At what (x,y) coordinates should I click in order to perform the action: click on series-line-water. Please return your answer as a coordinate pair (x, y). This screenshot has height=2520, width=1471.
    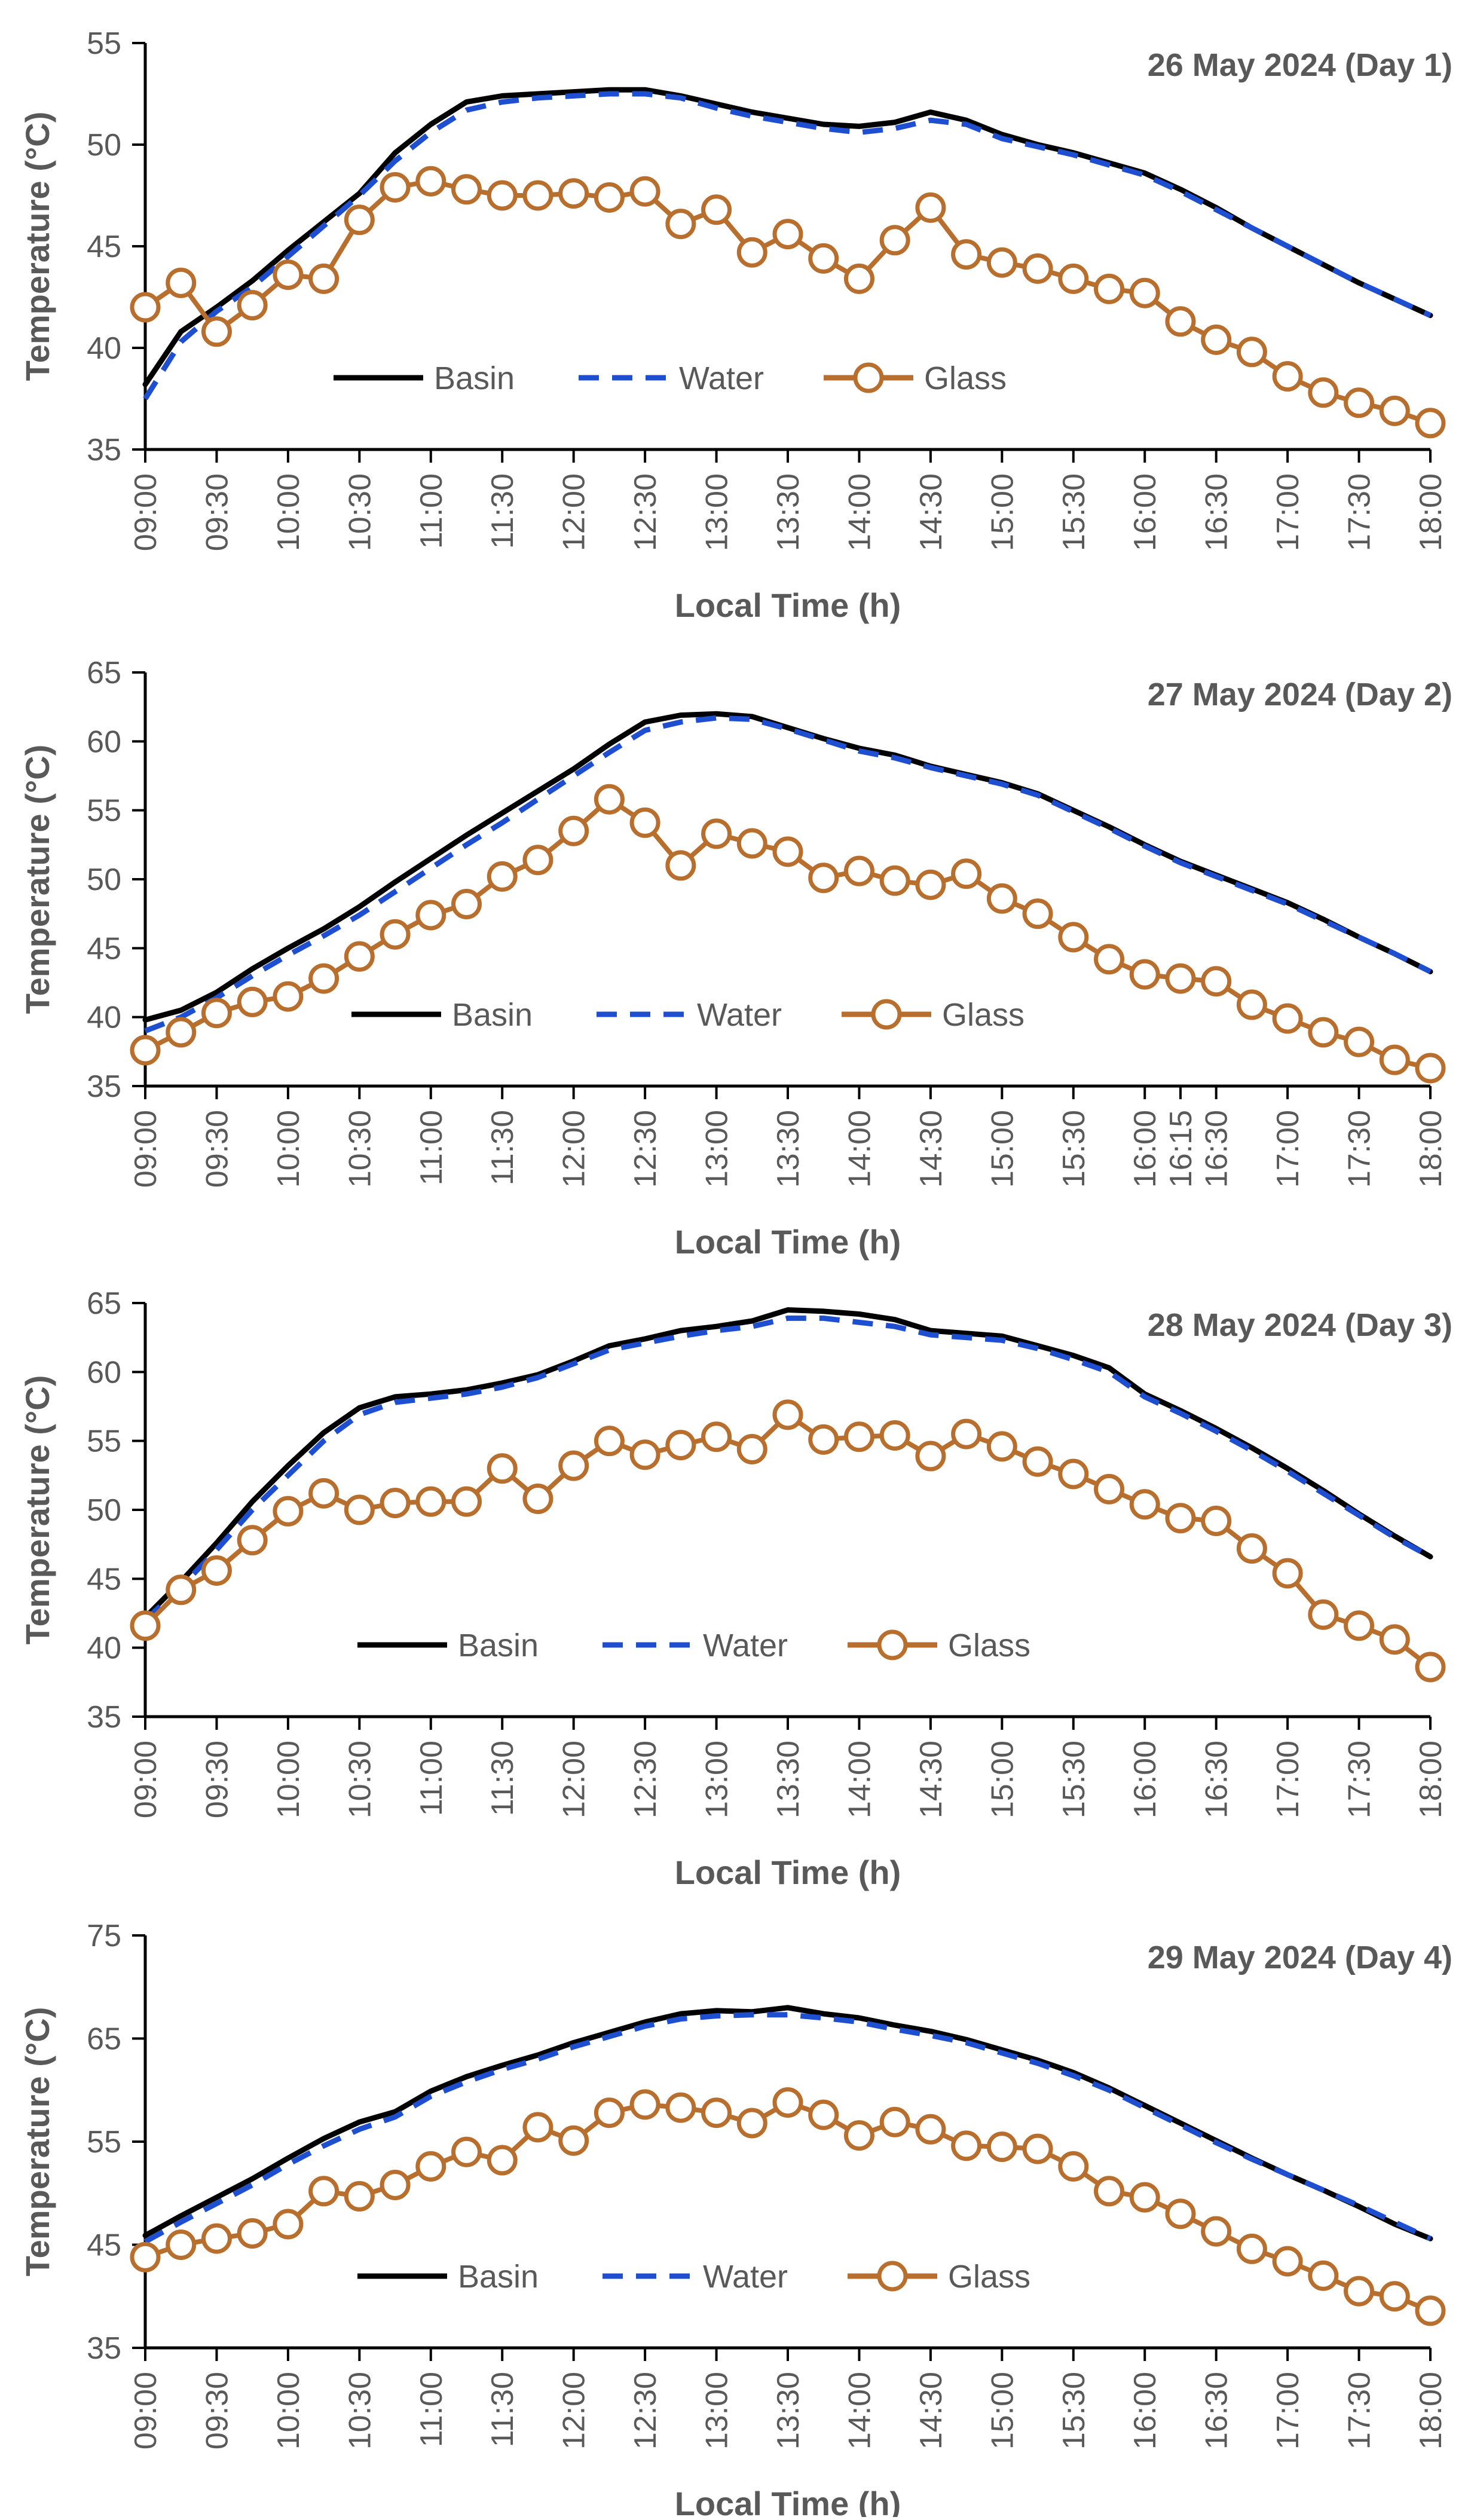
    Looking at the image, I should click on (787, 246).